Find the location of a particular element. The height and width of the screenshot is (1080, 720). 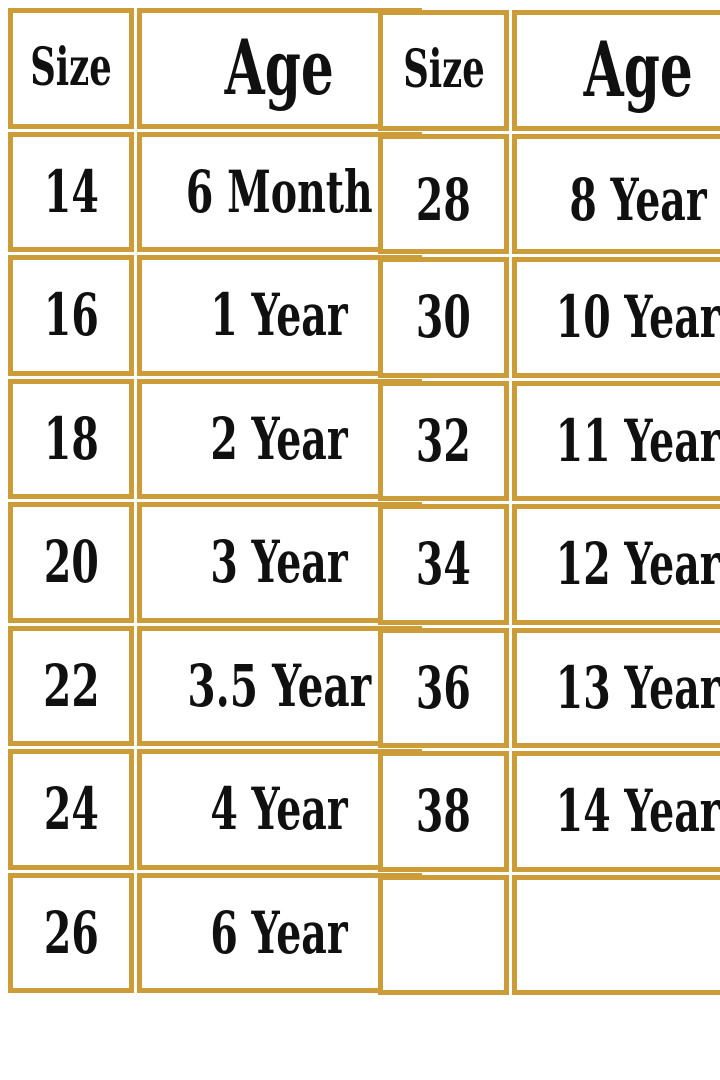

size-value: 16 is located at coordinates (71, 315).